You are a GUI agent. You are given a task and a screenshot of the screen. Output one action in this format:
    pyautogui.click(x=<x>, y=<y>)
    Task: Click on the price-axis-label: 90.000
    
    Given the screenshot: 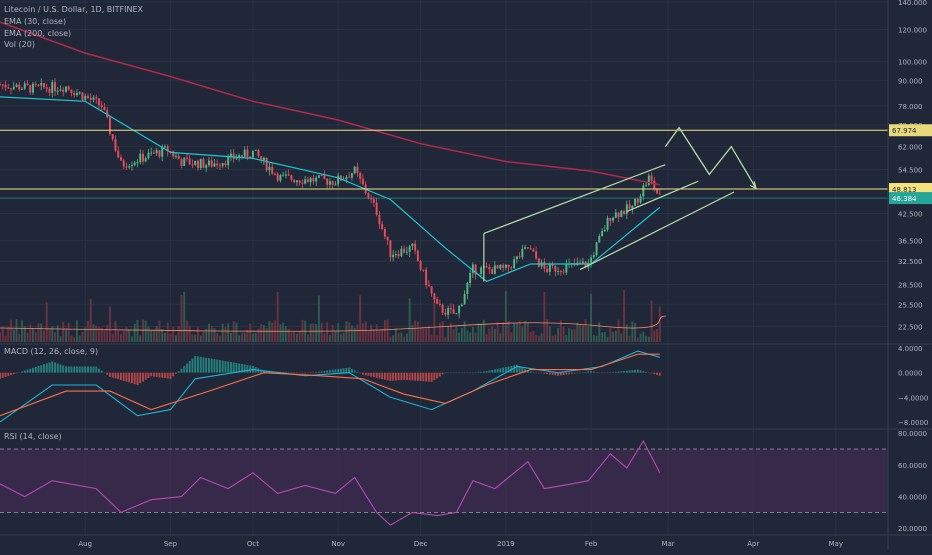 What is the action you would take?
    pyautogui.click(x=910, y=81)
    